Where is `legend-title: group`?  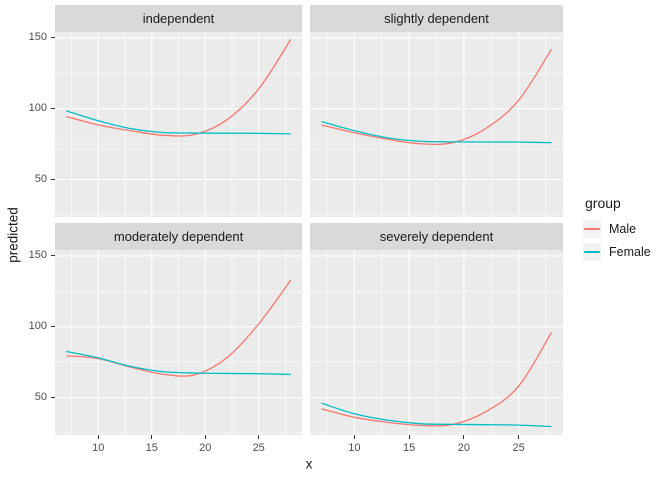 legend-title: group is located at coordinates (603, 203).